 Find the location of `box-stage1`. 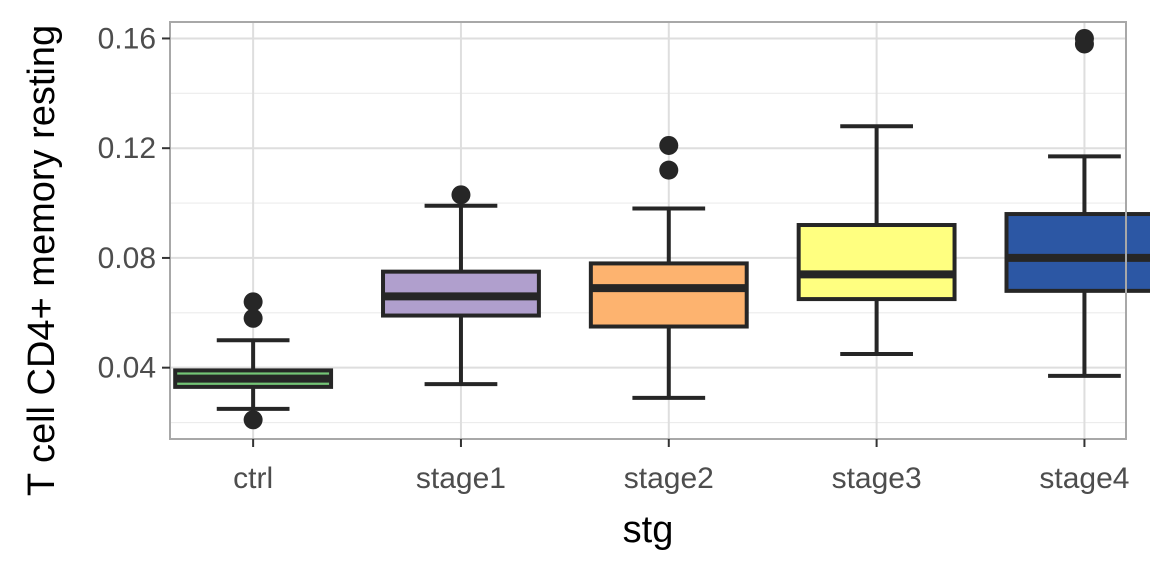

box-stage1 is located at coordinates (461, 286).